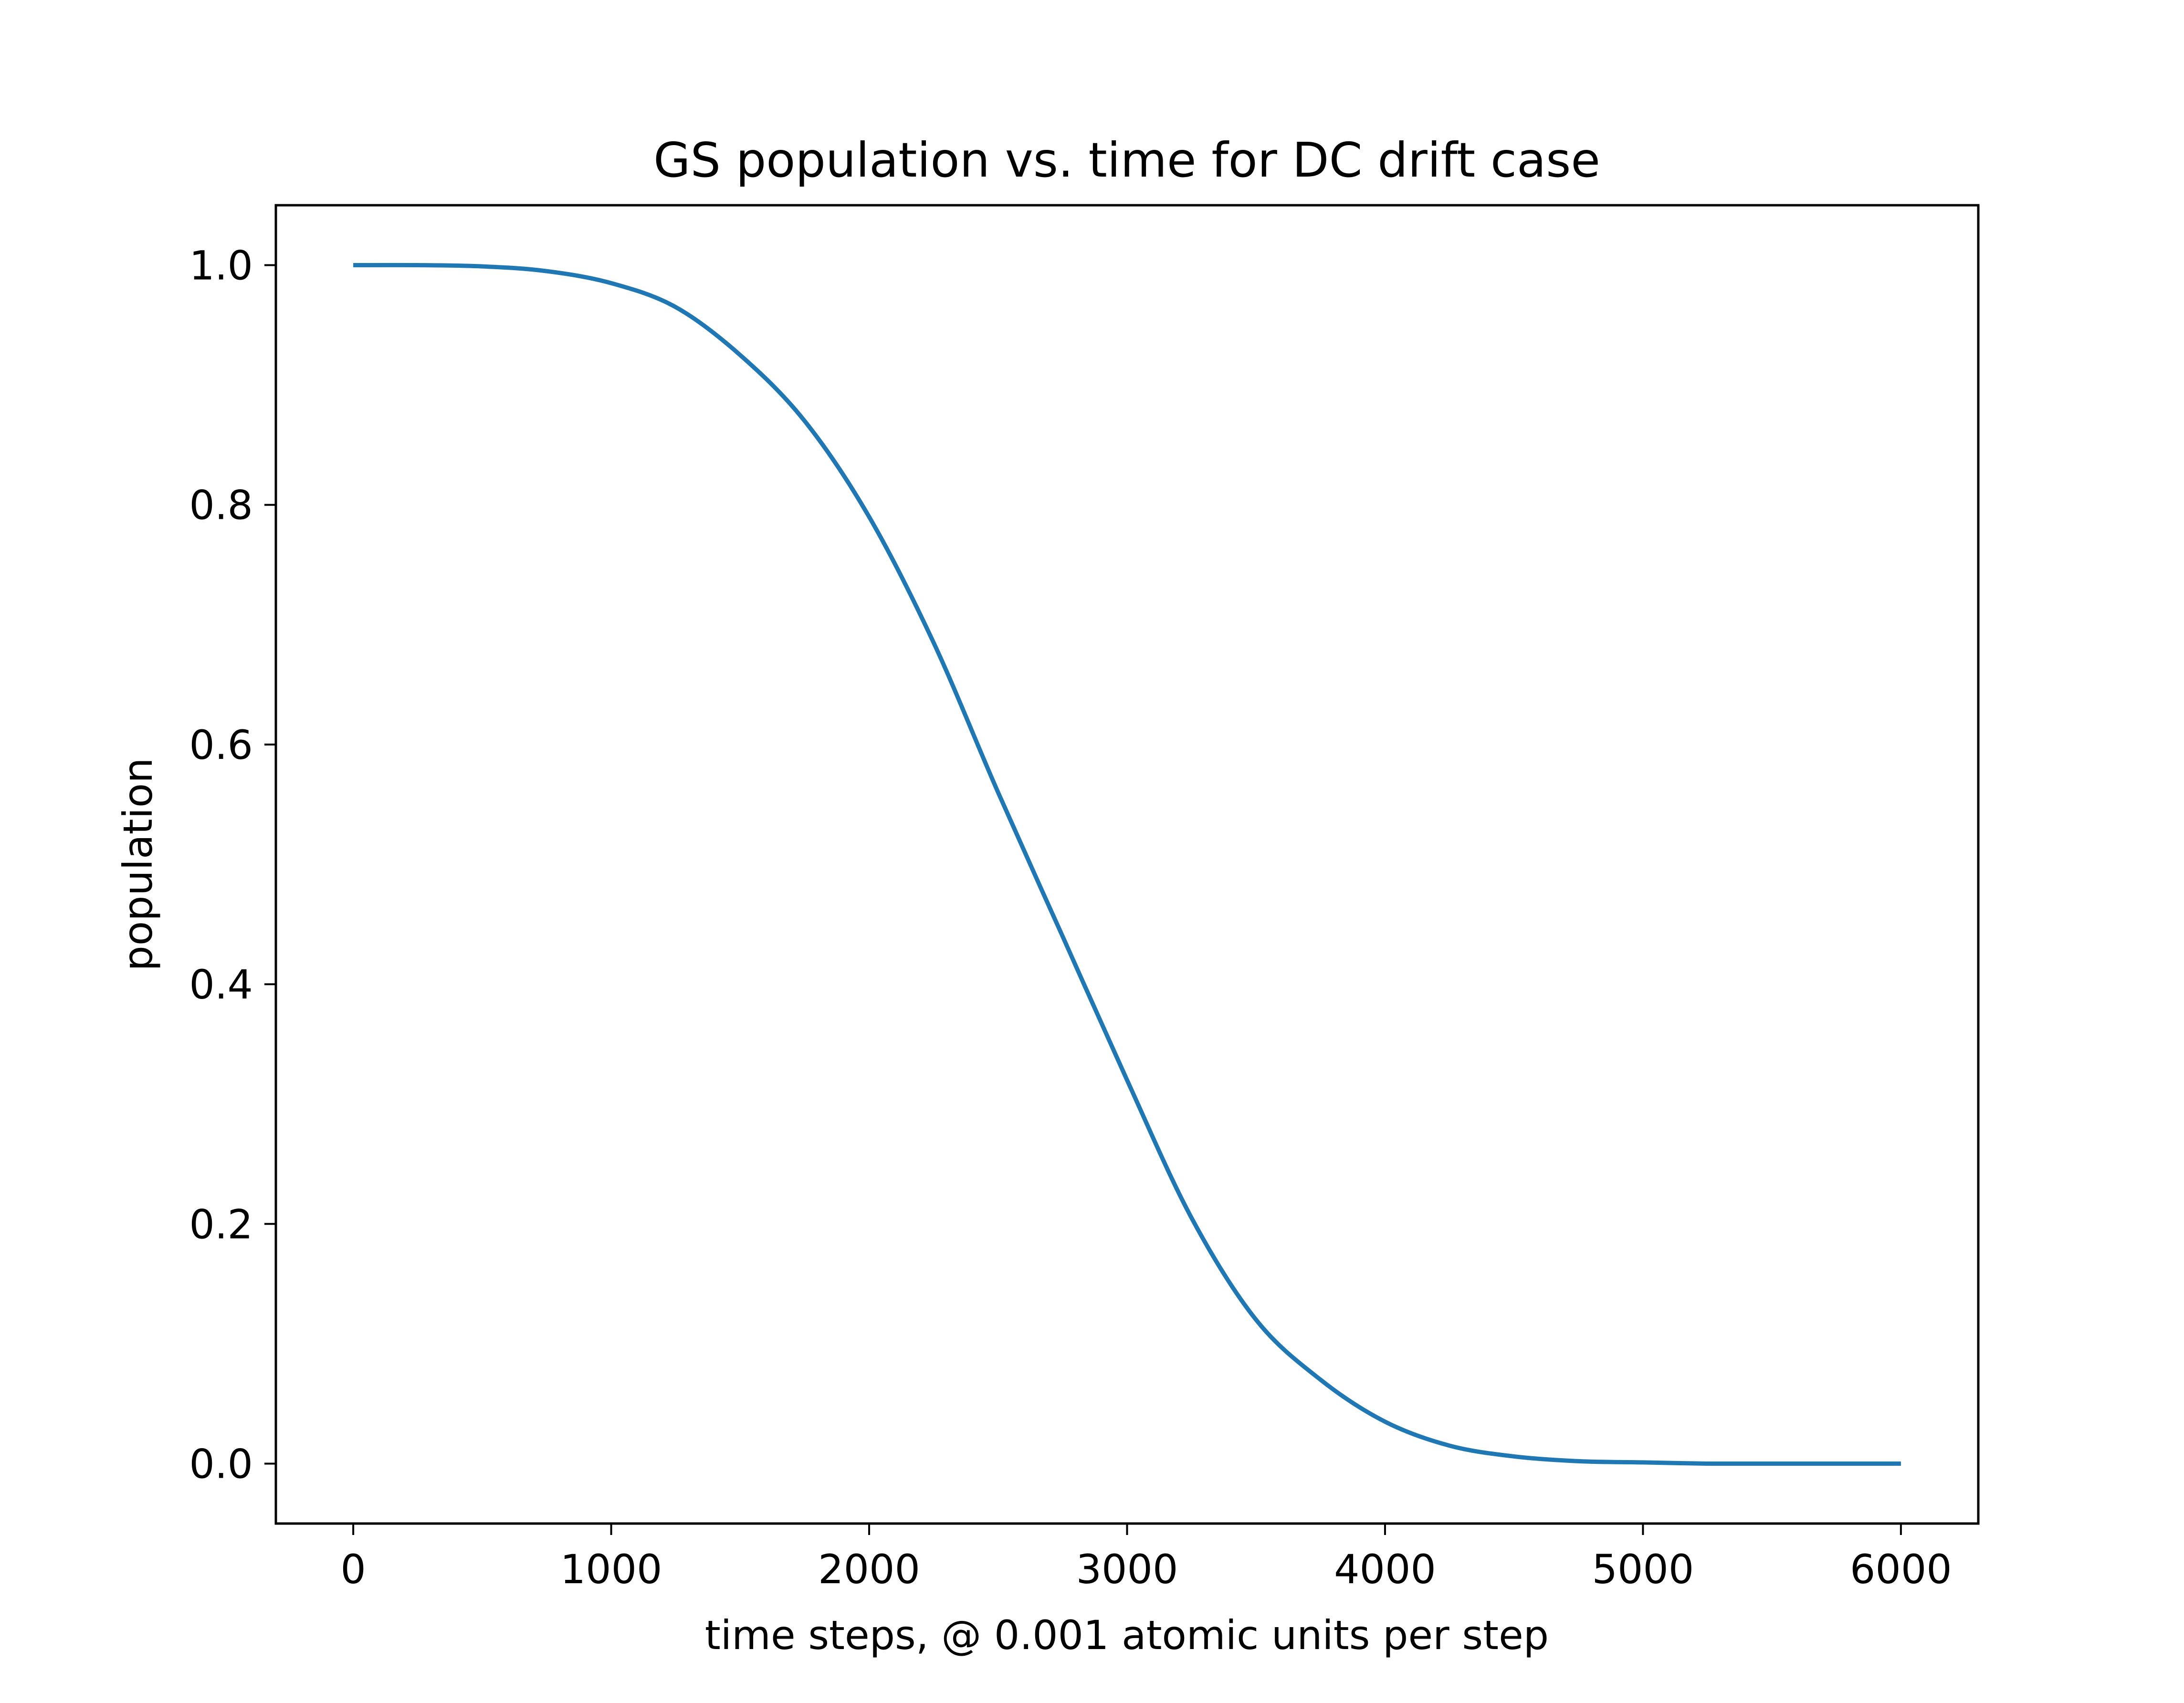 This screenshot has height=1703, width=2184. I want to click on x-tick-label: 0, so click(353, 1569).